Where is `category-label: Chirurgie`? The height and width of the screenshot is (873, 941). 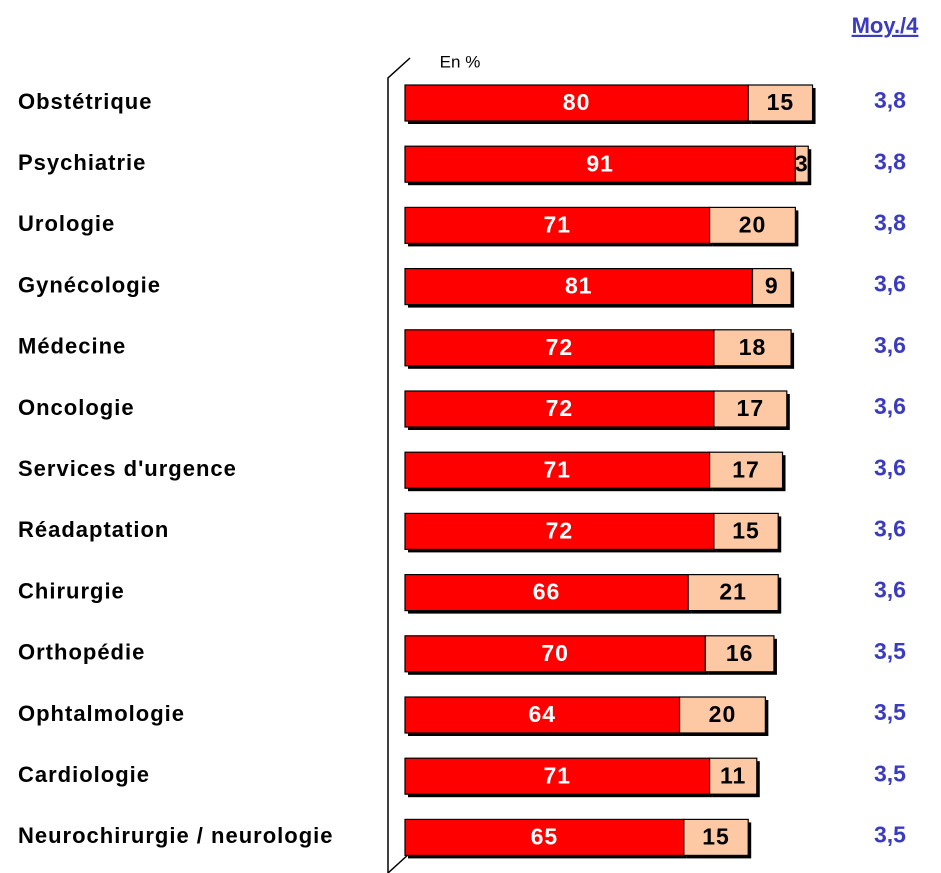
category-label: Chirurgie is located at coordinates (71, 590).